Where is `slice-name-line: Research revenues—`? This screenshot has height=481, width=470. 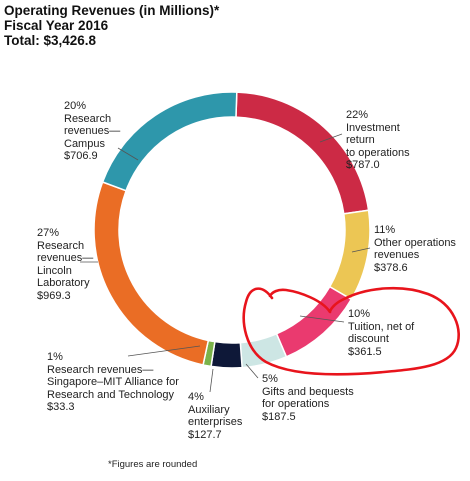
slice-name-line: Research revenues— is located at coordinates (100, 369).